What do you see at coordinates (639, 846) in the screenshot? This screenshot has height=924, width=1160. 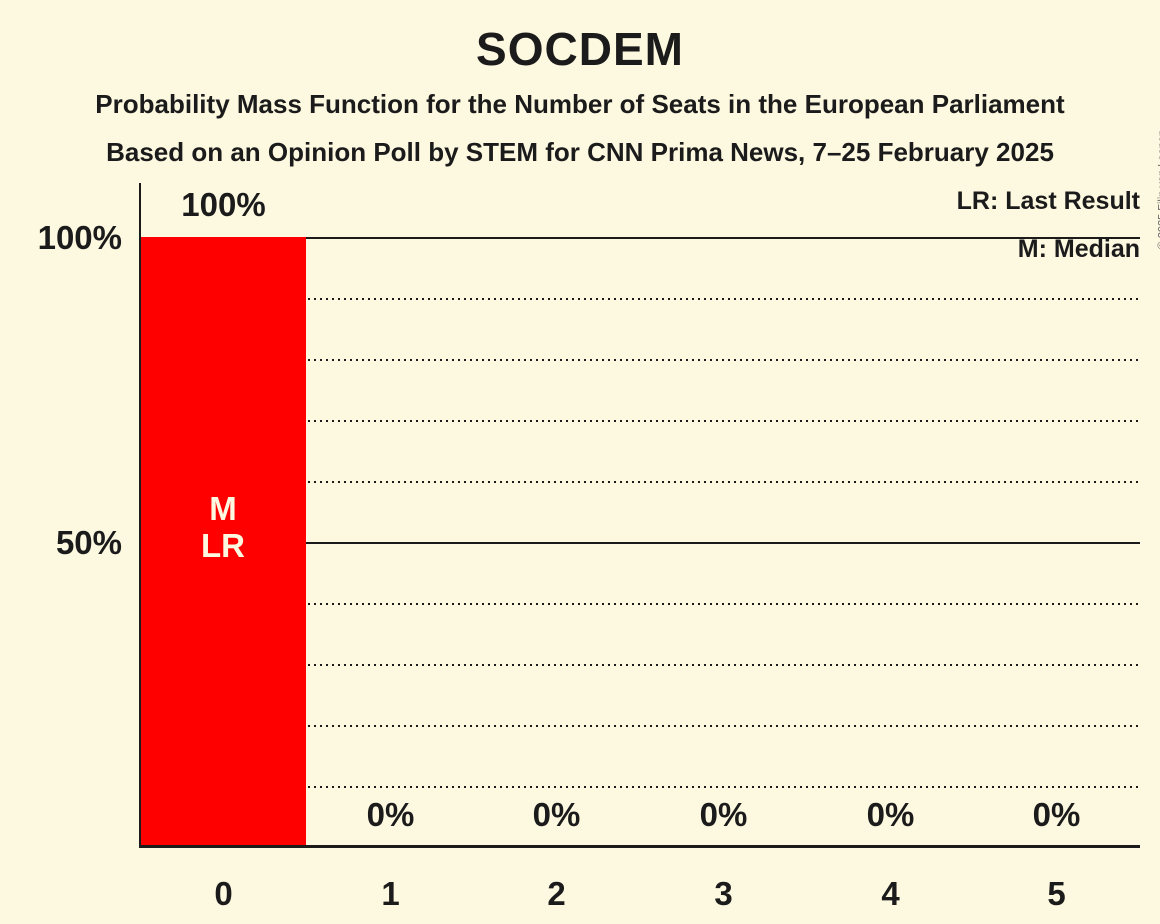 I see `x-axis-line` at bounding box center [639, 846].